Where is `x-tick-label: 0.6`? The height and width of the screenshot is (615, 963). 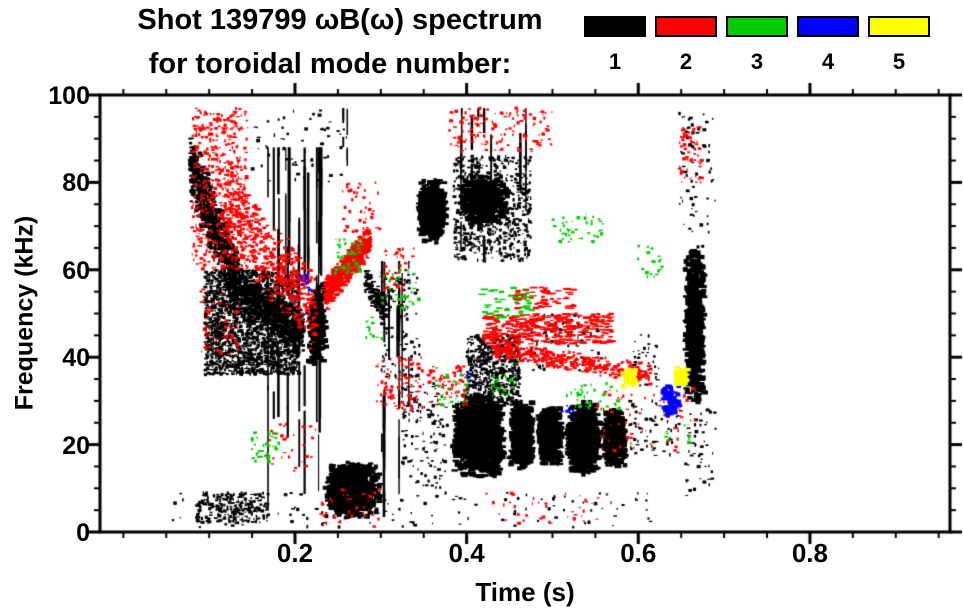 x-tick-label: 0.6 is located at coordinates (638, 553).